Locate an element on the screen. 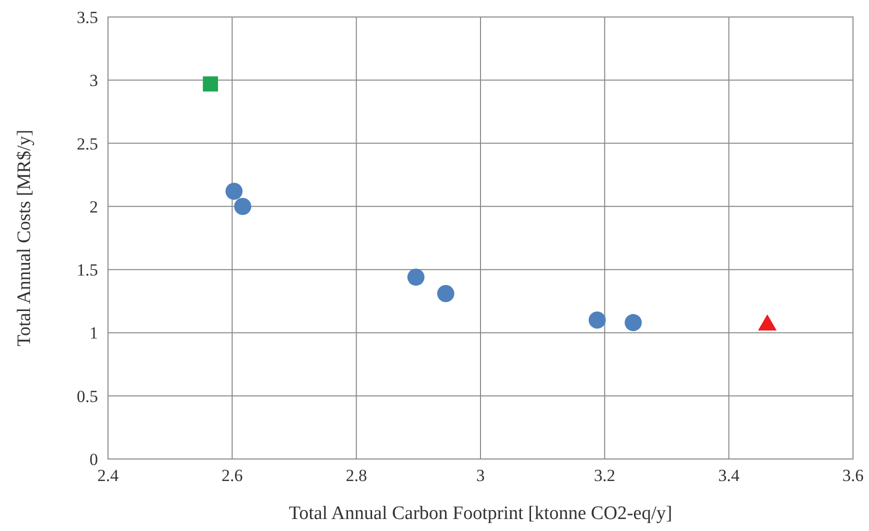 This screenshot has height=531, width=869. x-tick-label: 2.4 is located at coordinates (108, 475).